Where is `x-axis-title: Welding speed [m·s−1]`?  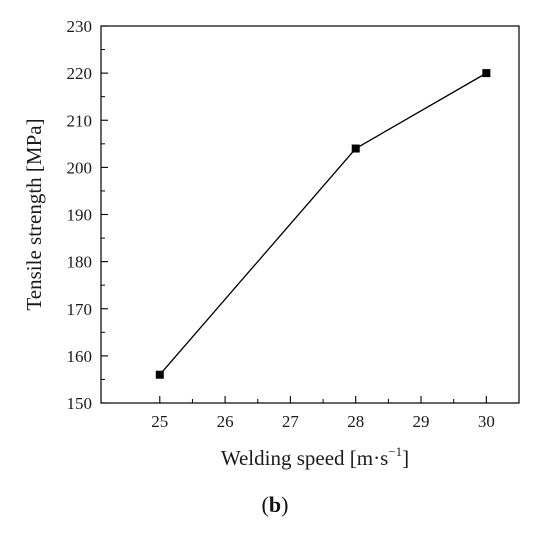 x-axis-title: Welding speed [m·s−1] is located at coordinates (315, 457).